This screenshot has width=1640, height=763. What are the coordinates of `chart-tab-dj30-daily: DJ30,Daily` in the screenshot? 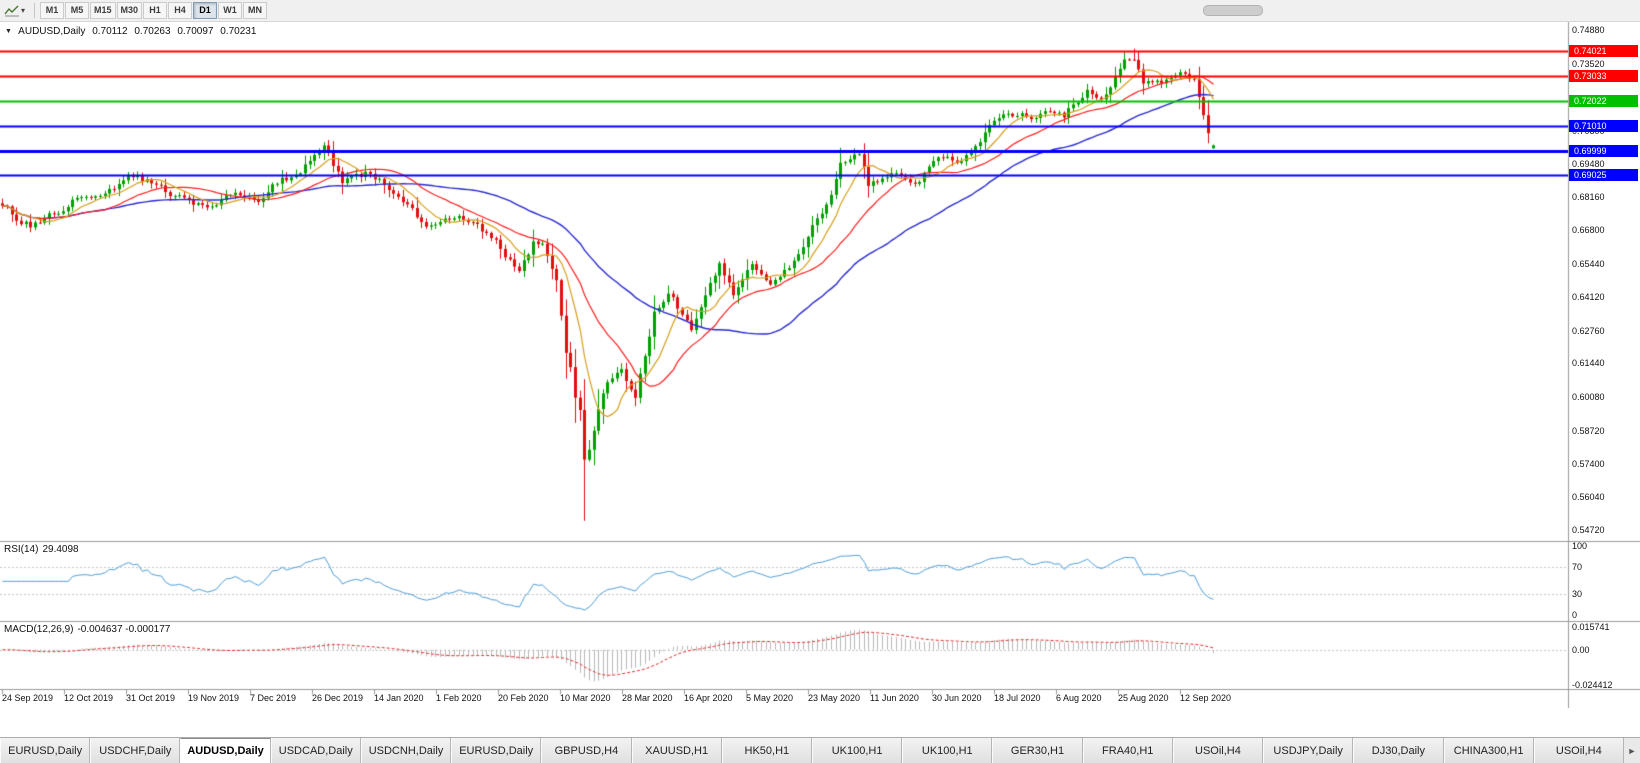 It's located at (1398, 750).